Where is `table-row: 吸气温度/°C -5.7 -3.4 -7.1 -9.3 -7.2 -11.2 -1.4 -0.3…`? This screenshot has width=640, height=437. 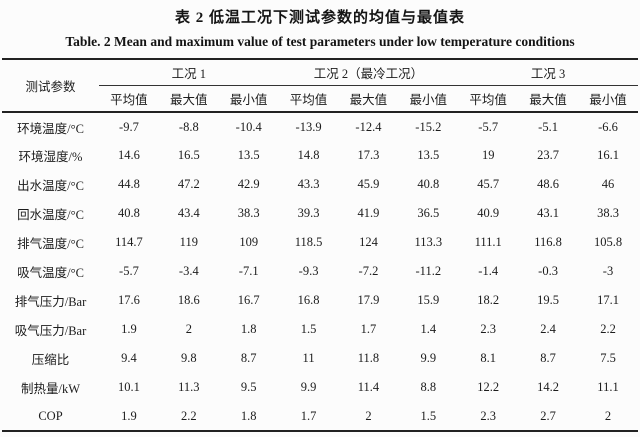 table-row: 吸气温度/°C -5.7 -3.4 -7.1 -9.3 -7.2 -11.2 -1.4 -0.3… is located at coordinates (320, 271).